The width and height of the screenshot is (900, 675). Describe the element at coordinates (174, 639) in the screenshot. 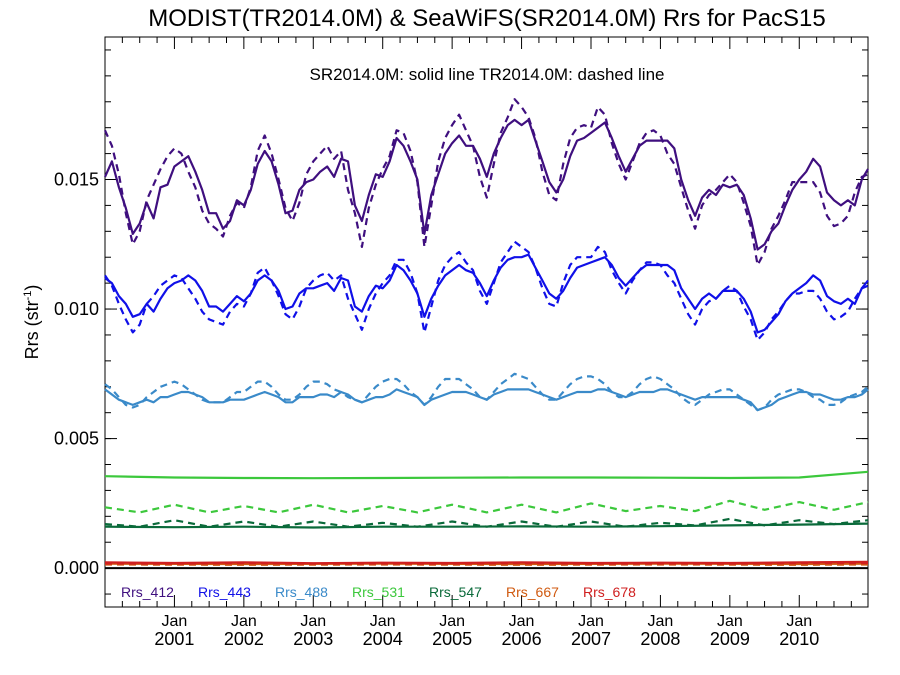

I see `x-tick-year: 2001` at that location.